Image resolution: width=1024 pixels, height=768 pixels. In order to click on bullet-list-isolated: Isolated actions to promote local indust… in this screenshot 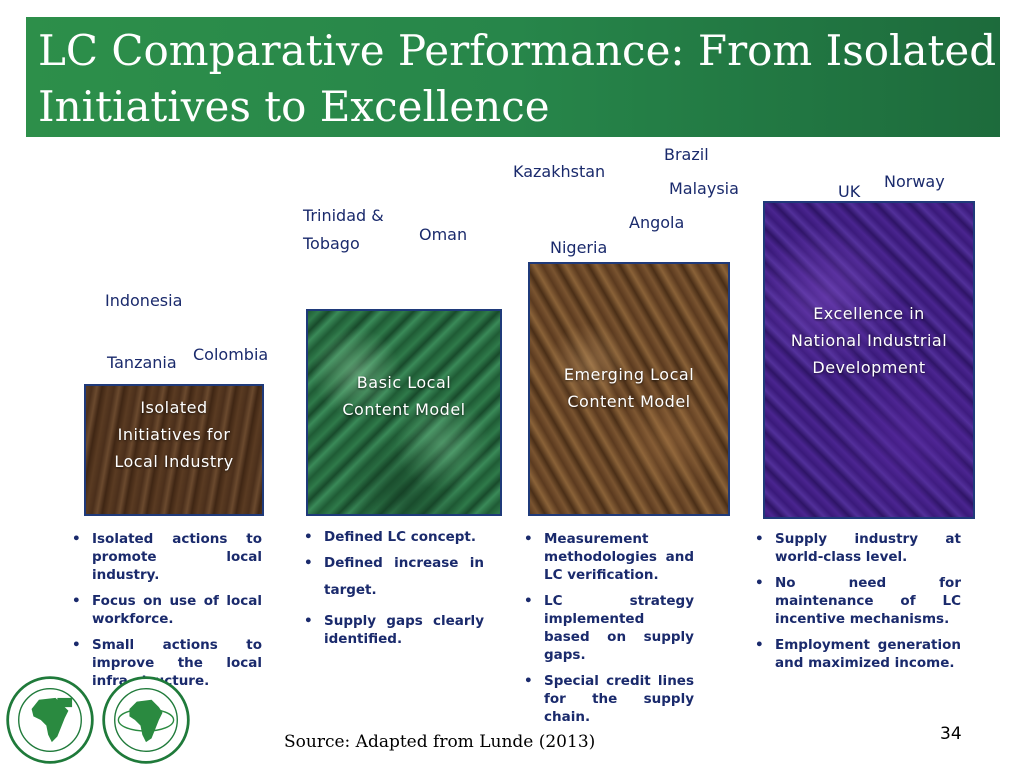, I will do `click(166, 614)`.